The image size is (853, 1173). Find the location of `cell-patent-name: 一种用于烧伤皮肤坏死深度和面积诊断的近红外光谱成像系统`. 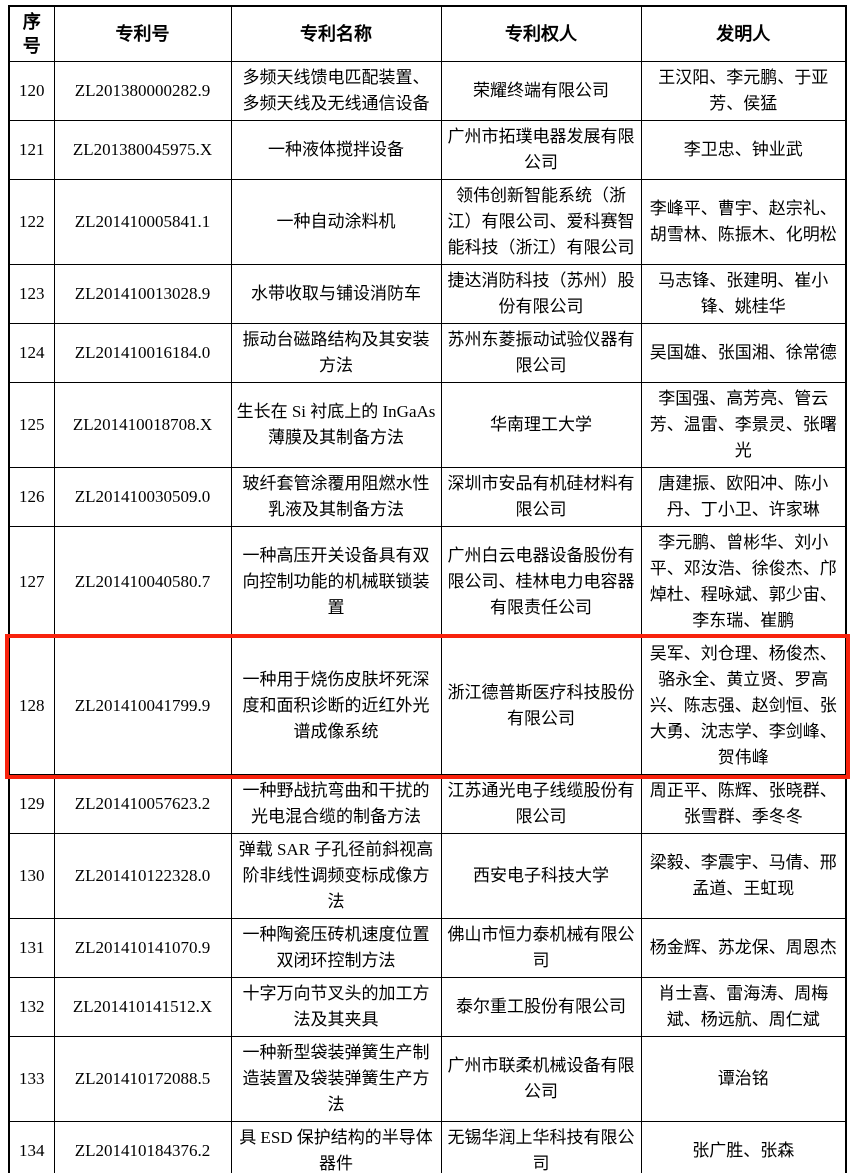

cell-patent-name: 一种用于烧伤皮肤坏死深度和面积诊断的近红外光谱成像系统 is located at coordinates (336, 706).